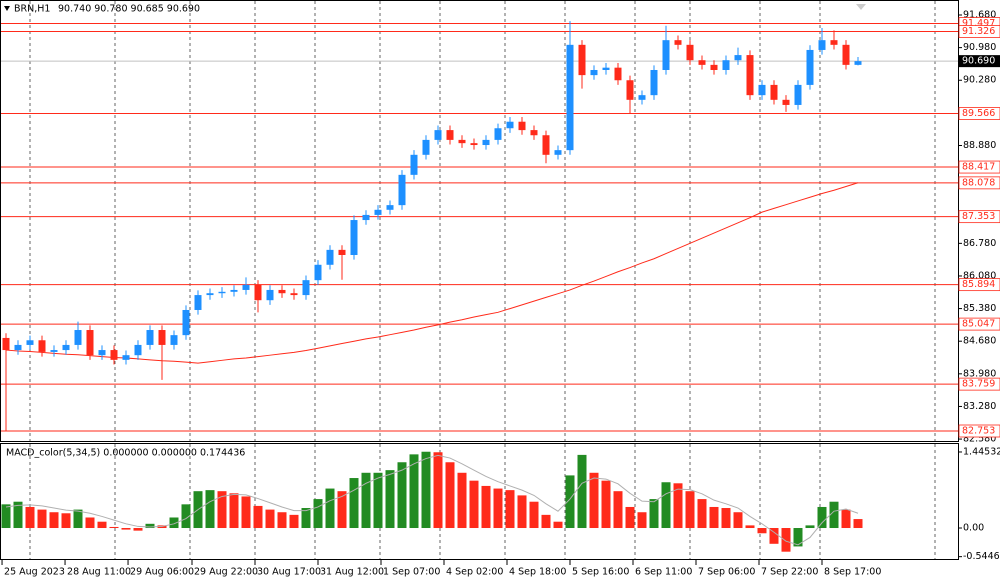 Image resolution: width=1000 pixels, height=586 pixels. What do you see at coordinates (7, 8) in the screenshot?
I see `symbol-menu` at bounding box center [7, 8].